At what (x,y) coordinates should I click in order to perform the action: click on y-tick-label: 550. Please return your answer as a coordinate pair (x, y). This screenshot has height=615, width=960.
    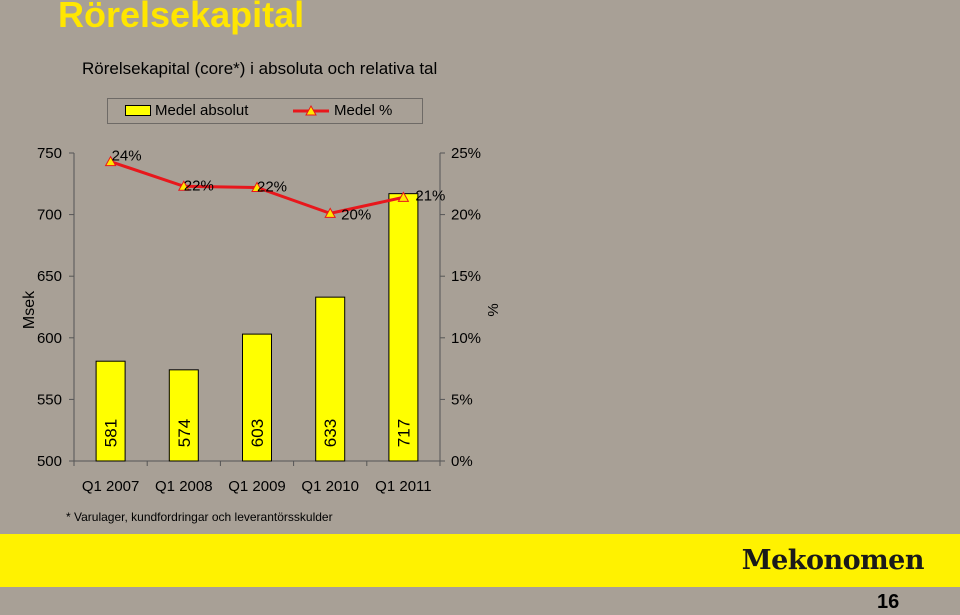
    Looking at the image, I should click on (49, 399).